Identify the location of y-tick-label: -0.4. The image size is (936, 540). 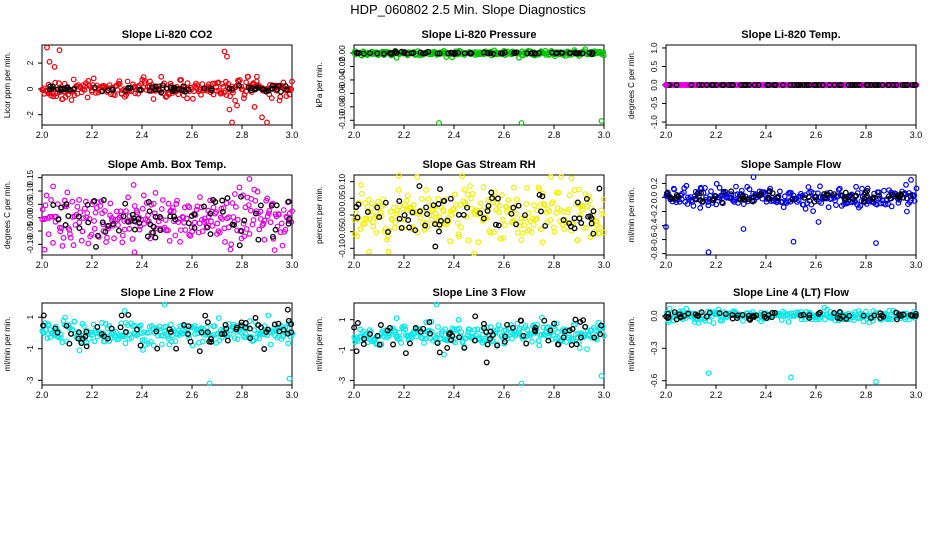
(654, 225).